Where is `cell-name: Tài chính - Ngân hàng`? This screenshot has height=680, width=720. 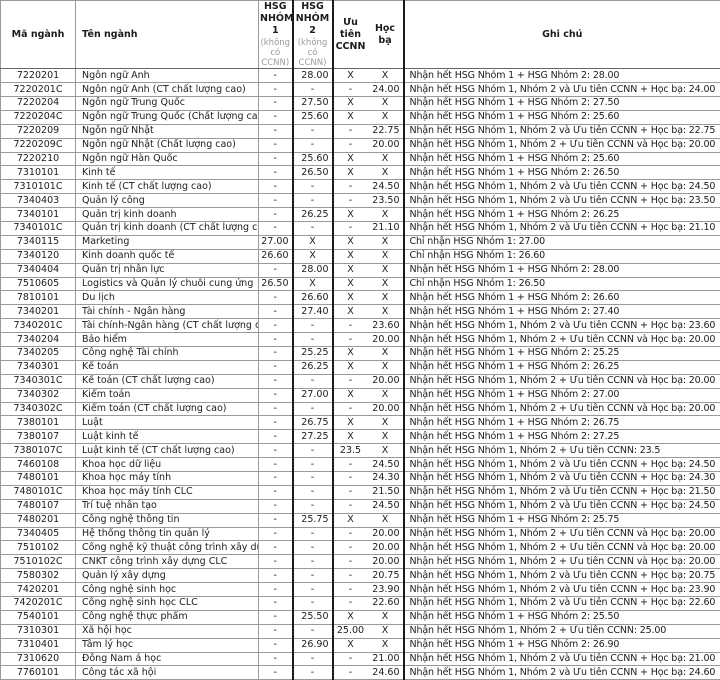
cell-name: Tài chính - Ngân hàng is located at coordinates (167, 312).